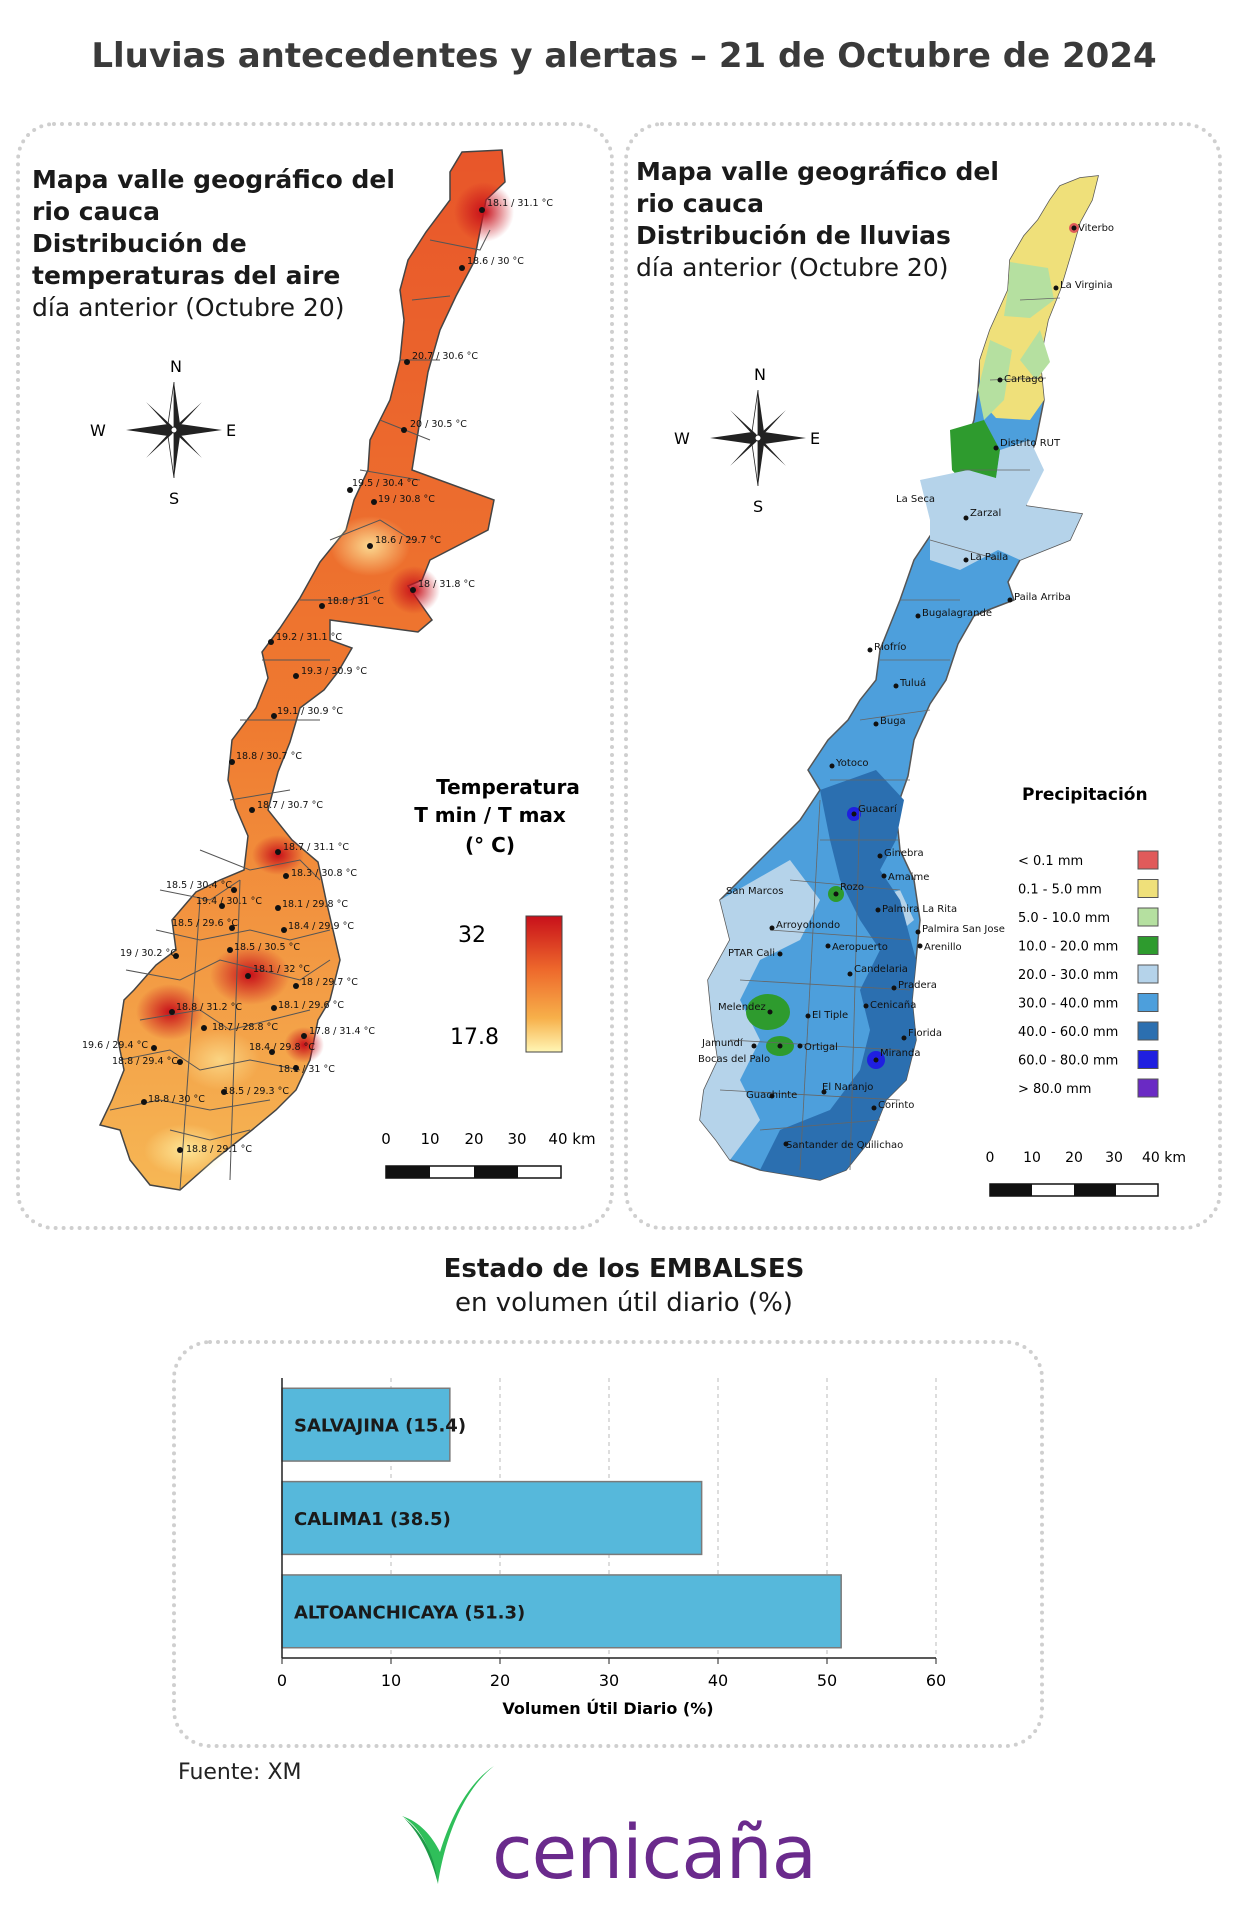 This screenshot has width=1248, height=1920. Describe the element at coordinates (544, 984) in the screenshot. I see `temperature-color-ramp` at that location.